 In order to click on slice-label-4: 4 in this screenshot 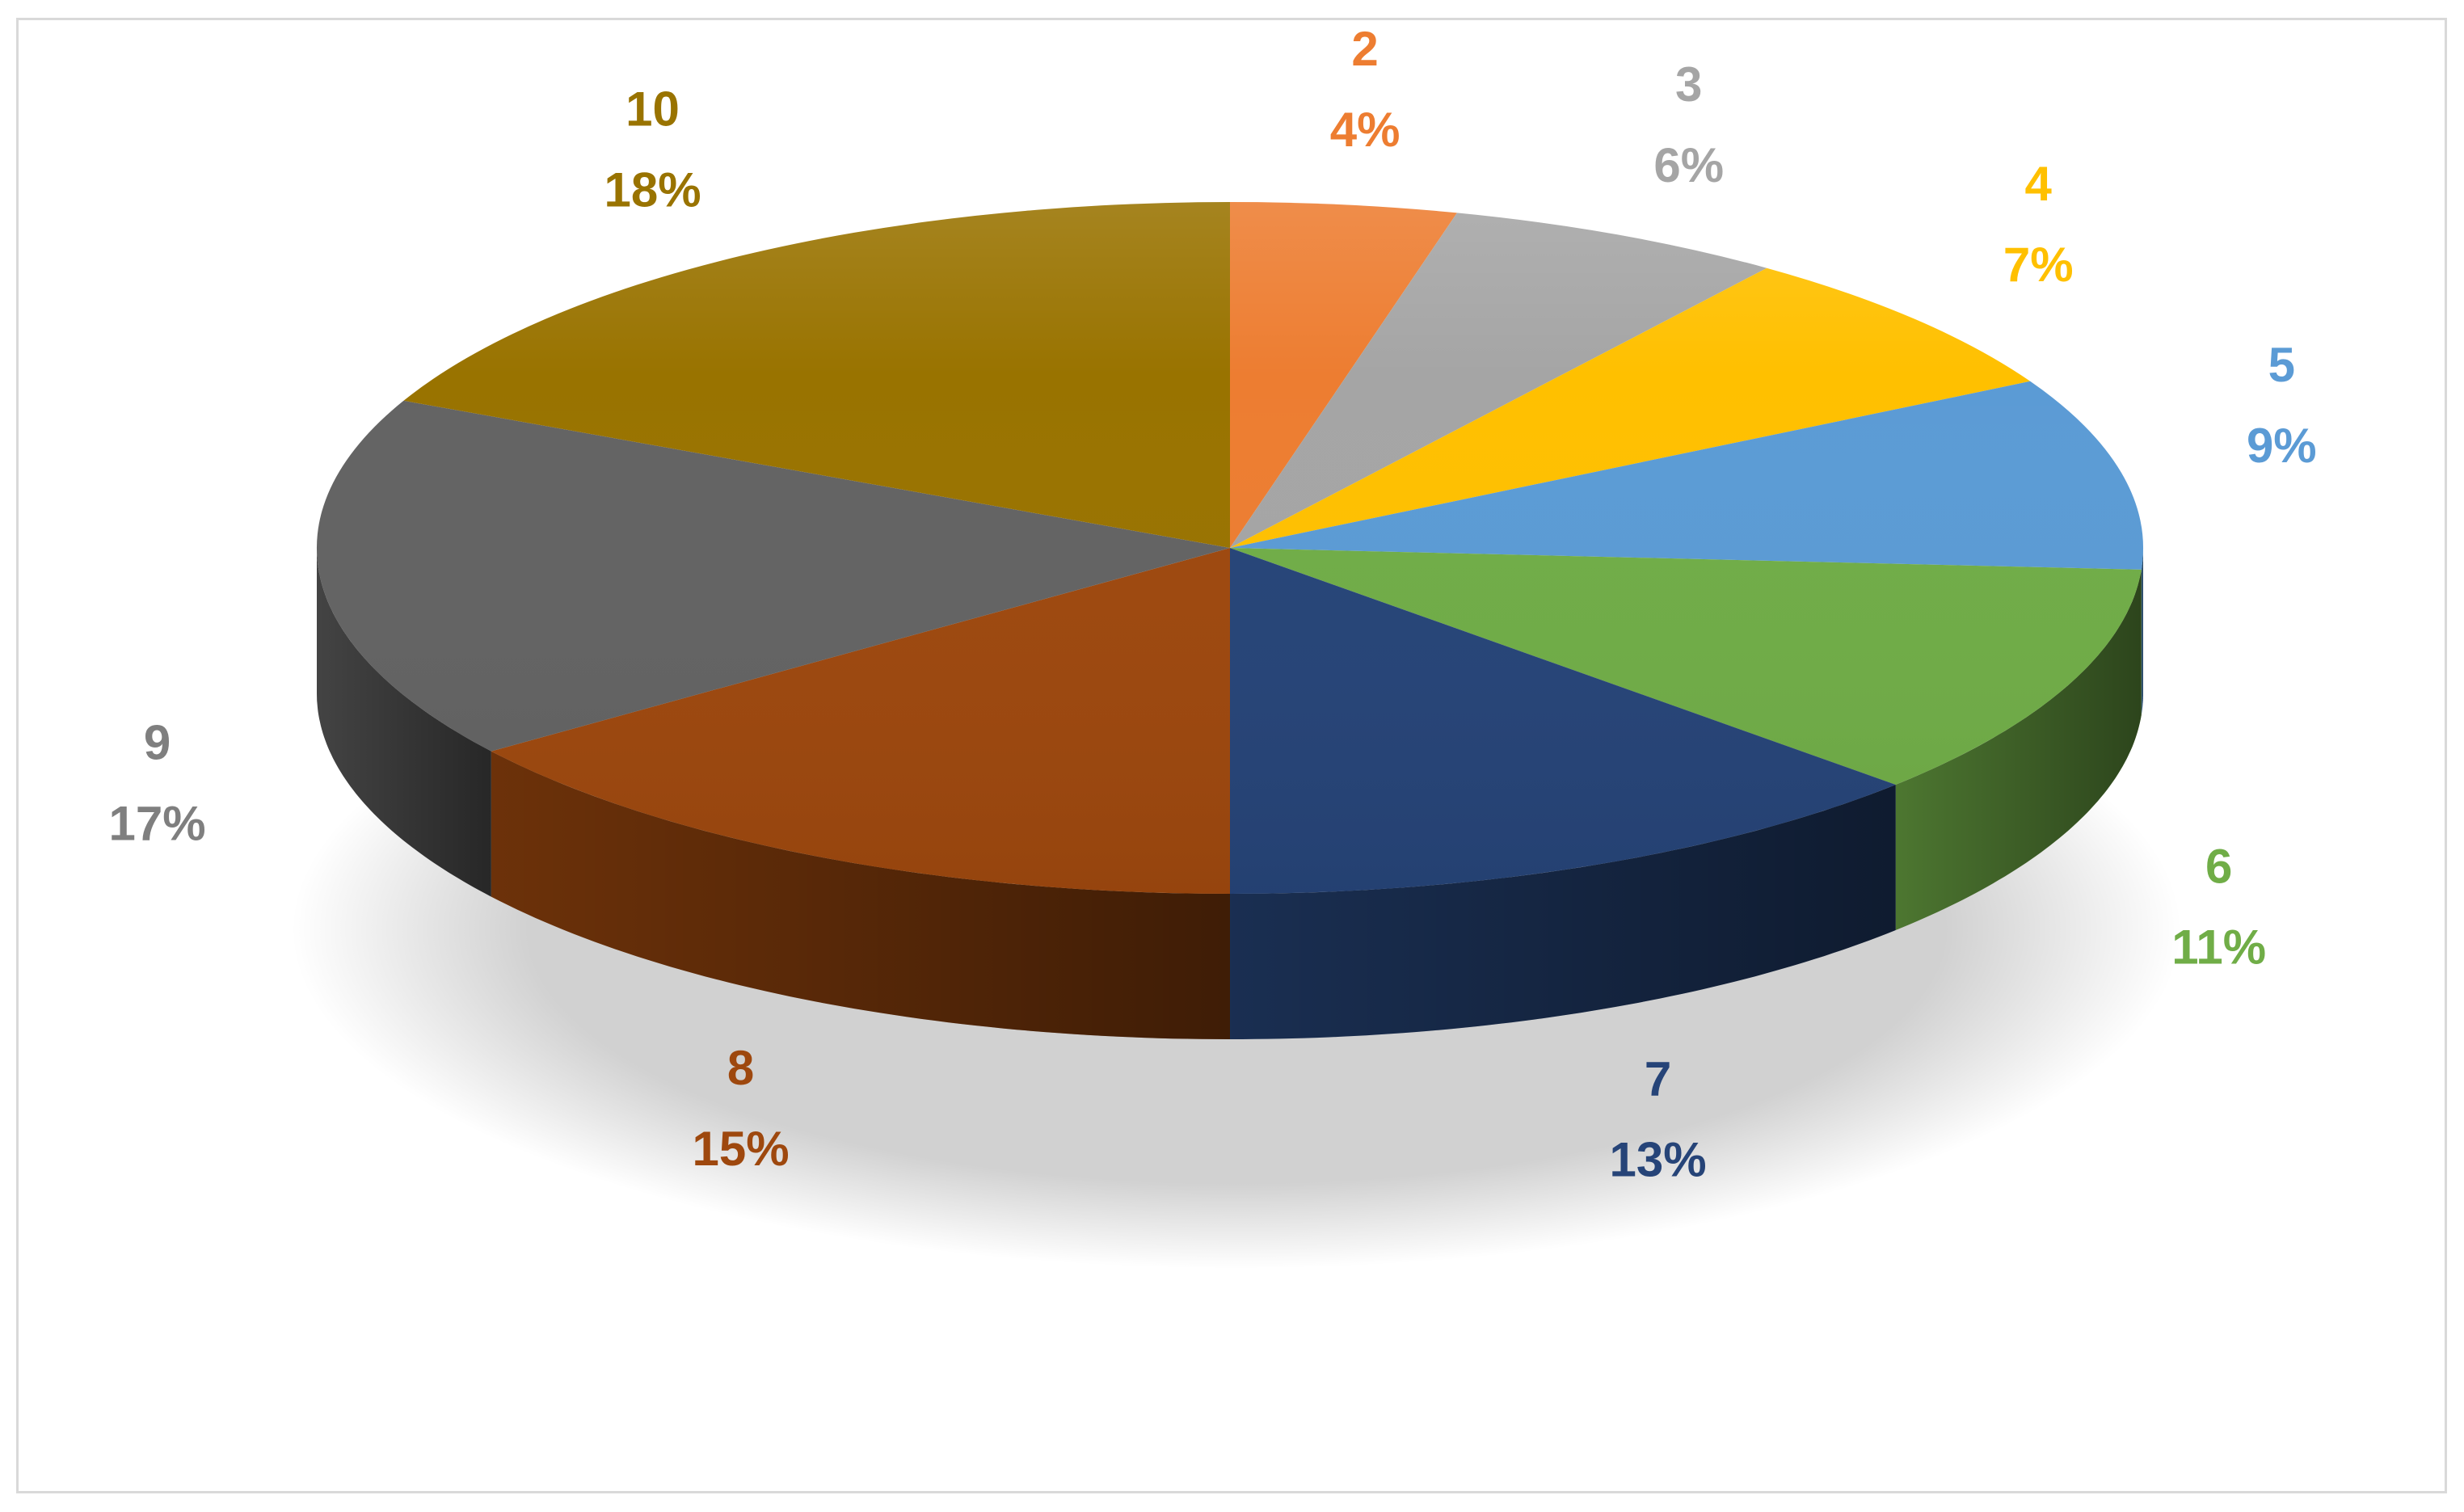, I will do `click(2039, 184)`.